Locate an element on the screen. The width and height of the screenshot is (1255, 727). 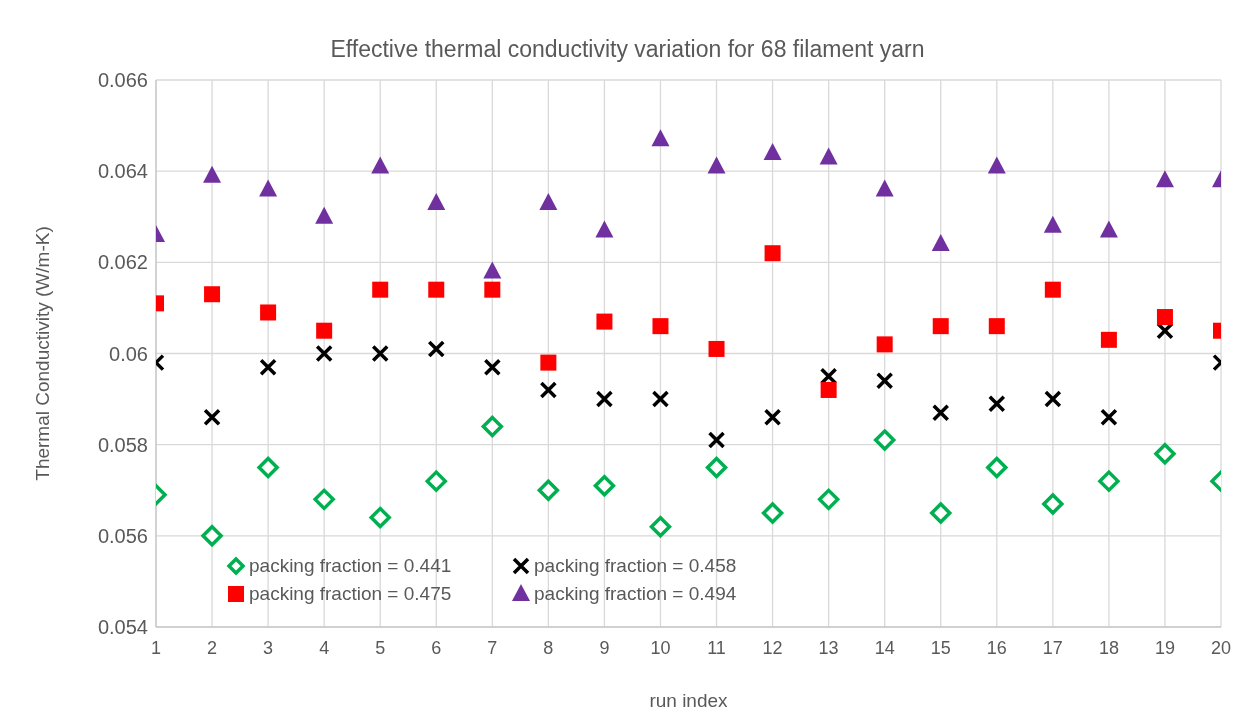
x-tick-label: 3 is located at coordinates (268, 647).